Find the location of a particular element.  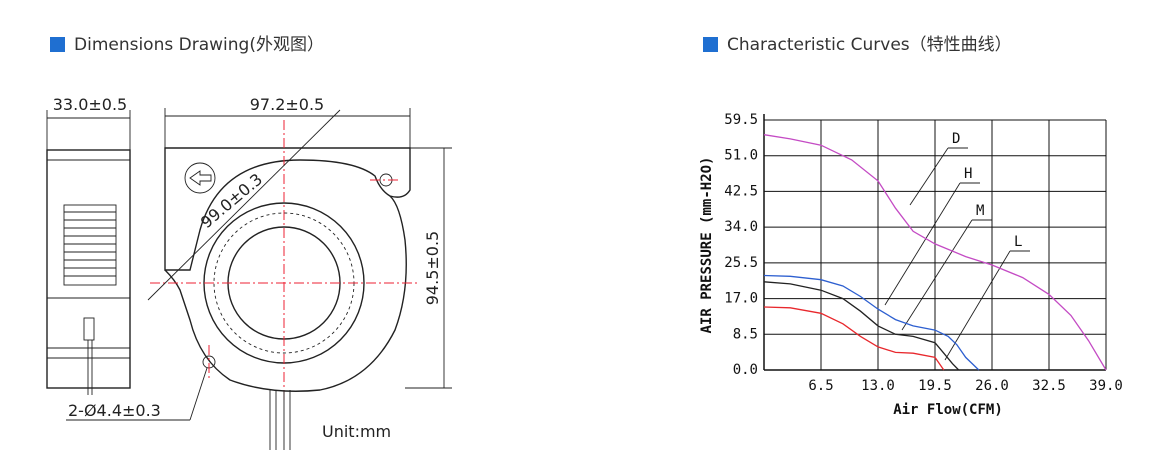

y-tick-label: 51.0 is located at coordinates (741, 156).